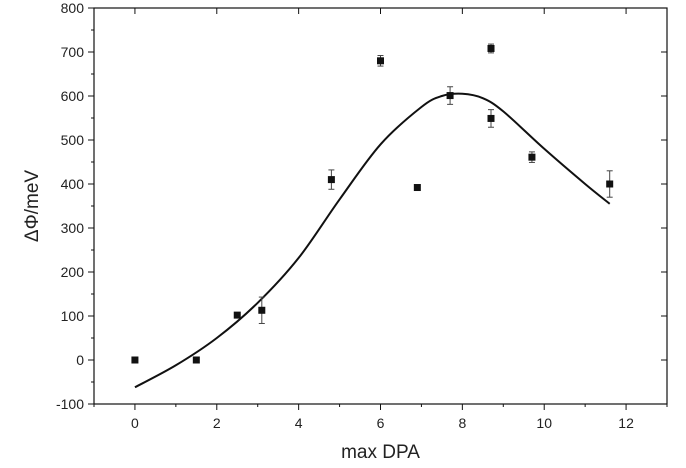 This screenshot has width=686, height=468. Describe the element at coordinates (32, 206) in the screenshot. I see `y-axis-title: ΔΦ/meV` at that location.